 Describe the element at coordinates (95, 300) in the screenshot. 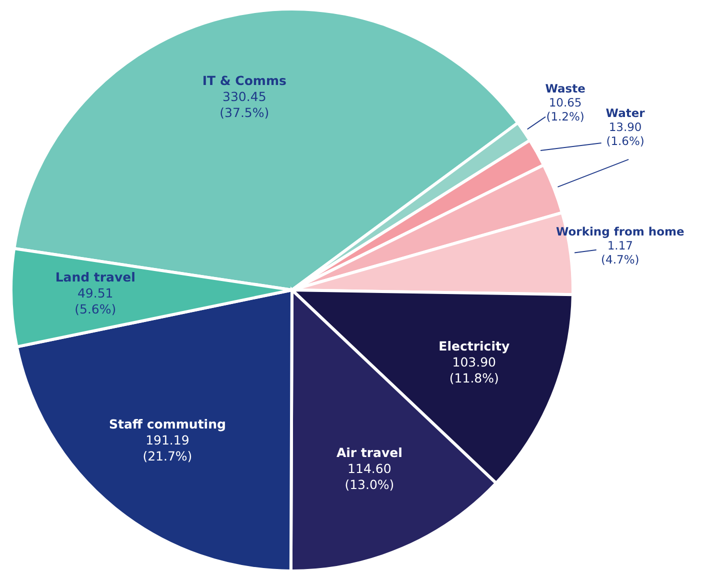

I see `data-label: 49.51 (5.6%)` at that location.